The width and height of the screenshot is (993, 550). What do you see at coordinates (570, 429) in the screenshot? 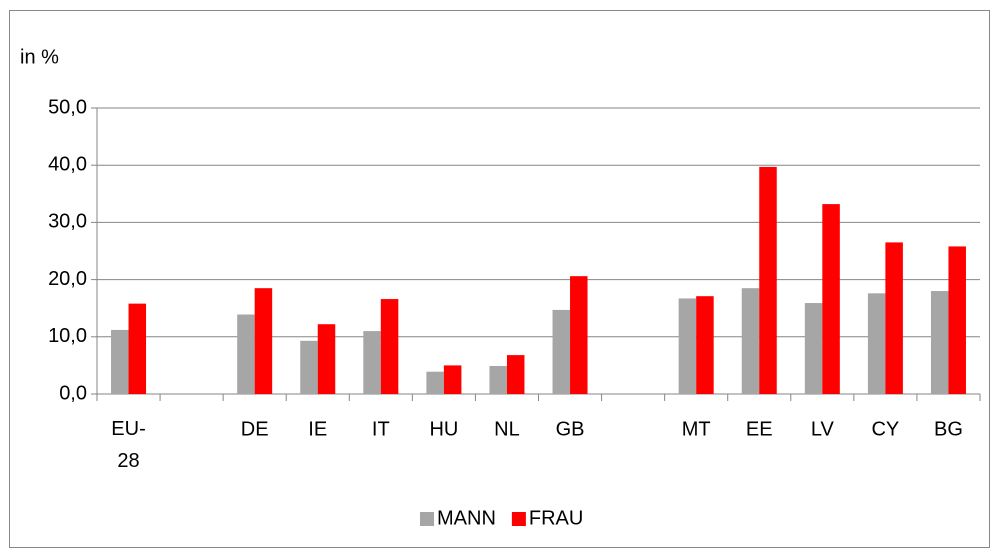
I see `x-tick-label: GB` at bounding box center [570, 429].